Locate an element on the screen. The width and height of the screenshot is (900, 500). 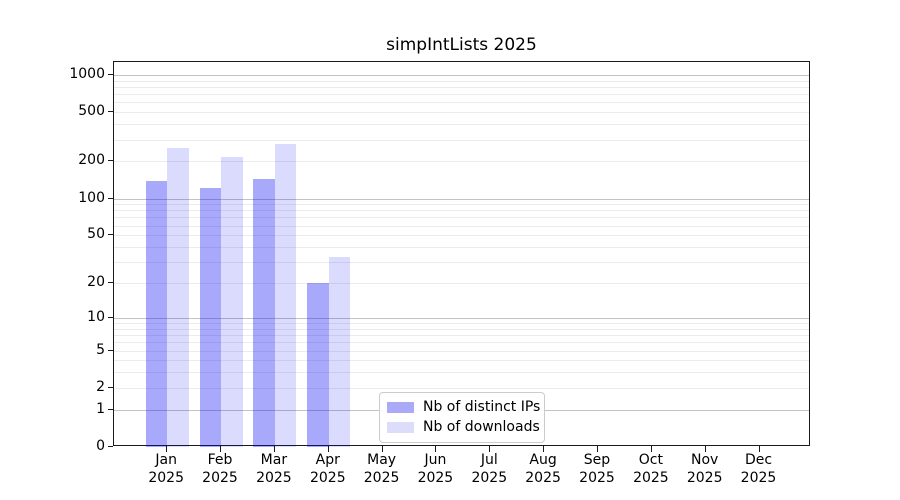
chart-title: simpIntLists 2025 is located at coordinates (461, 45).